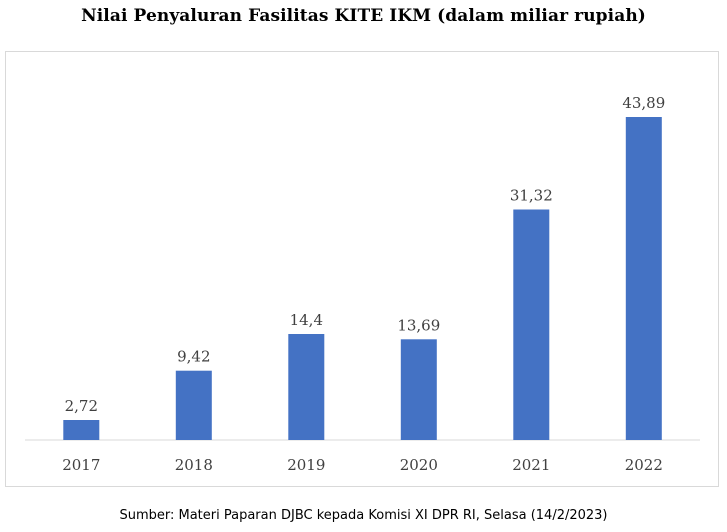 Image resolution: width=727 pixels, height=532 pixels. Describe the element at coordinates (306, 387) in the screenshot. I see `bar-2019` at that location.